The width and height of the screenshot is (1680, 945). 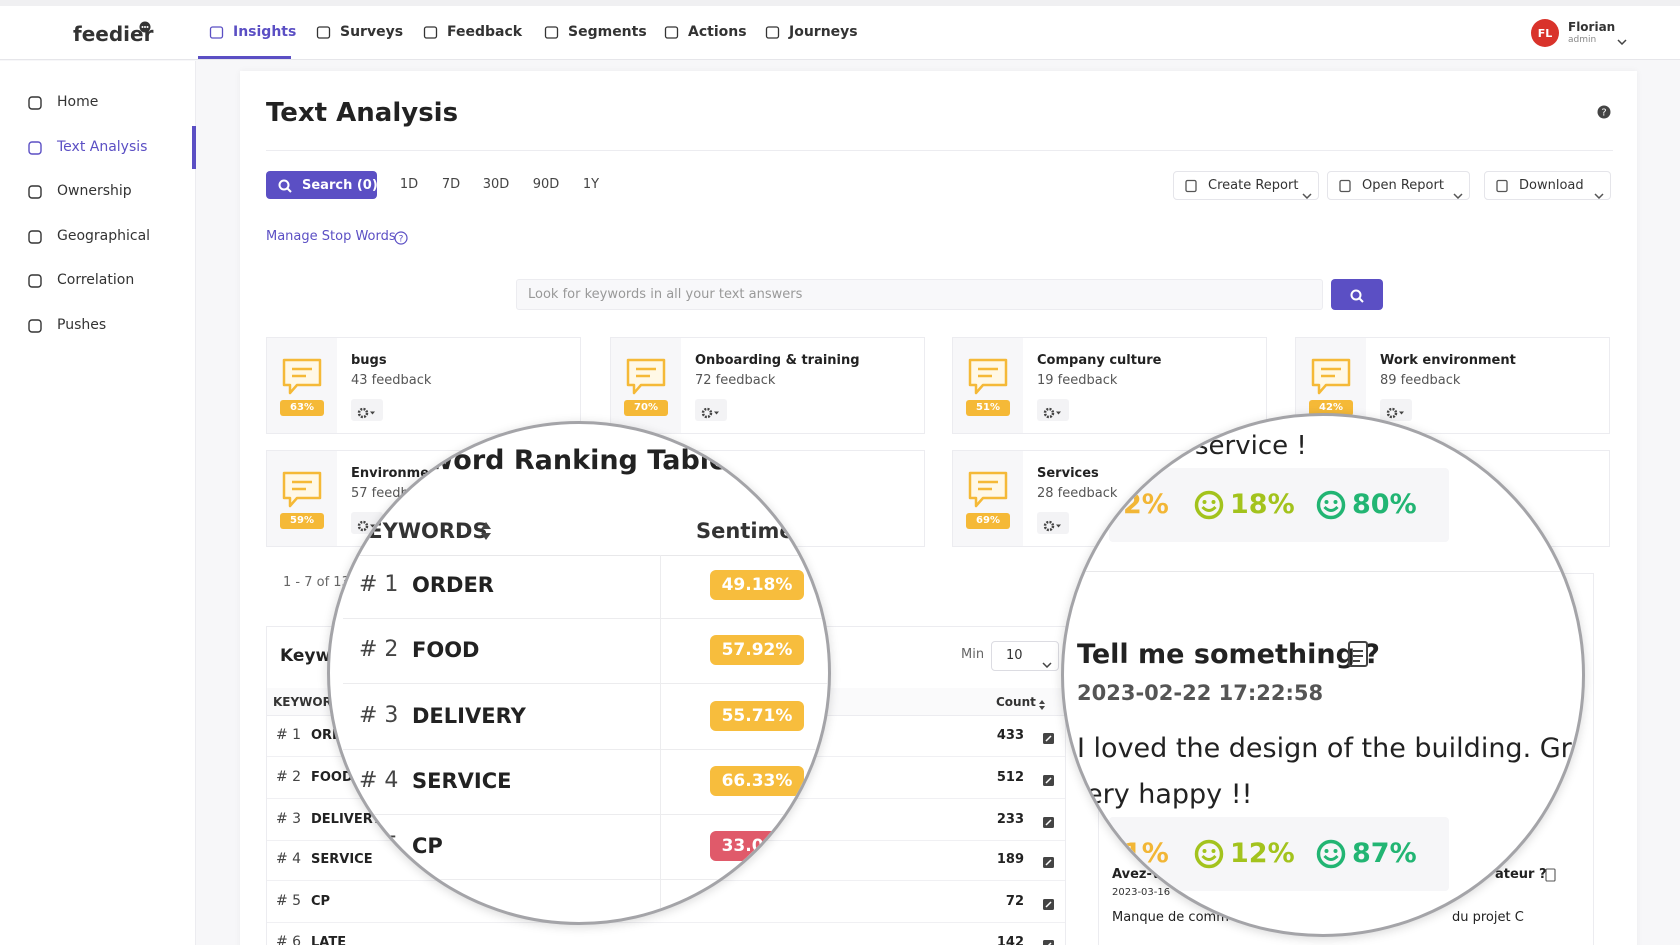 What do you see at coordinates (1146, 854) in the screenshot?
I see `zoom-sentiment-value: 1%` at bounding box center [1146, 854].